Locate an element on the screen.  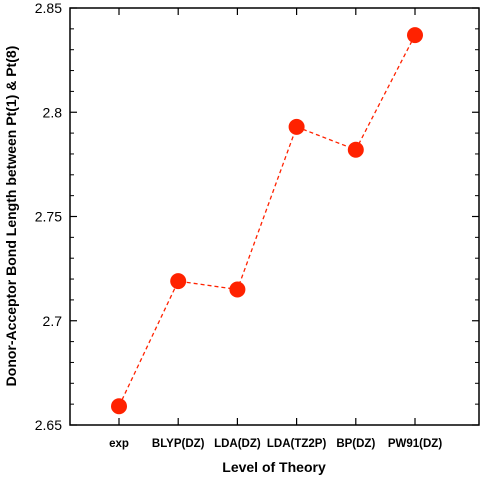
x-tick-label: PW91(DZ) is located at coordinates (415, 444).